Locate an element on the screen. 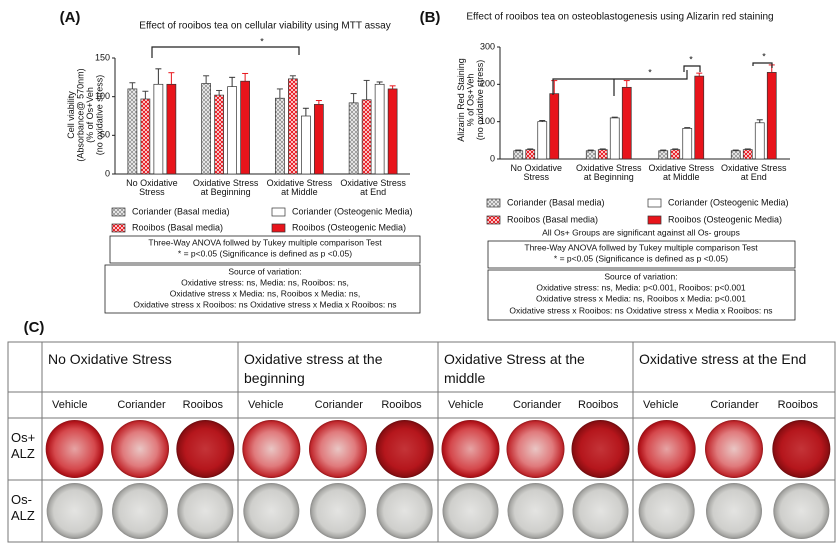  y-tick-label: 0 is located at coordinates (107, 173).